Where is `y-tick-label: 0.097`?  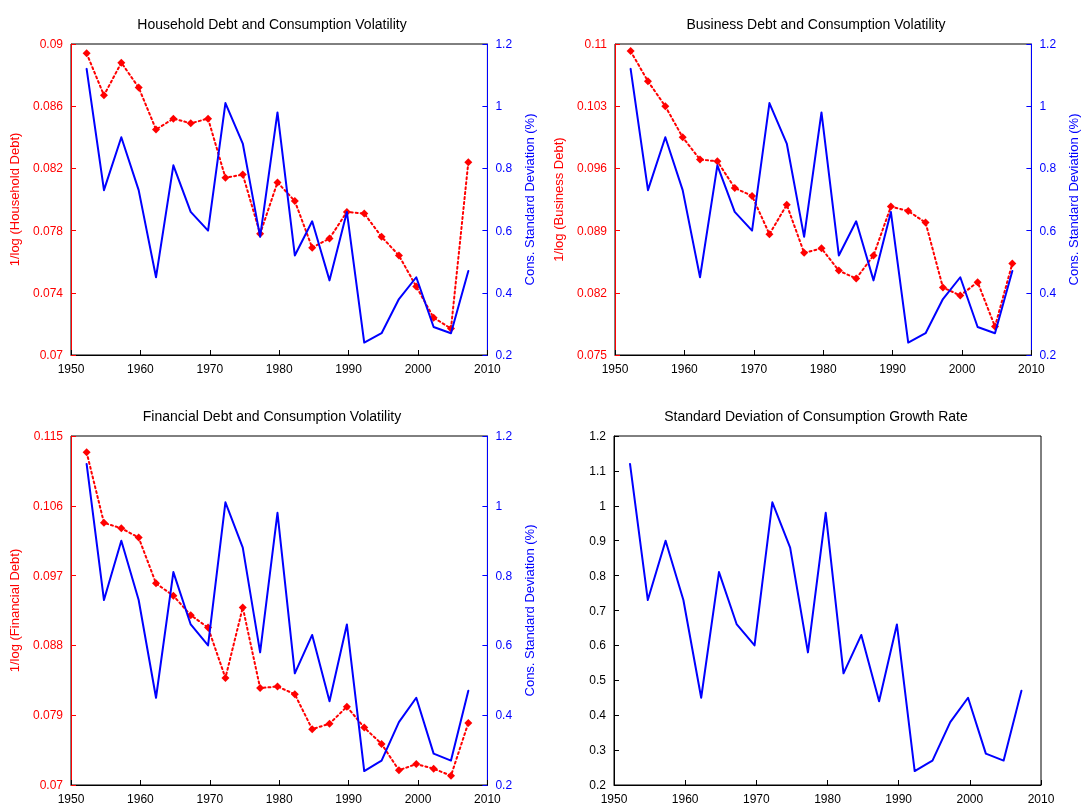
y-tick-label: 0.097 is located at coordinates (48, 575).